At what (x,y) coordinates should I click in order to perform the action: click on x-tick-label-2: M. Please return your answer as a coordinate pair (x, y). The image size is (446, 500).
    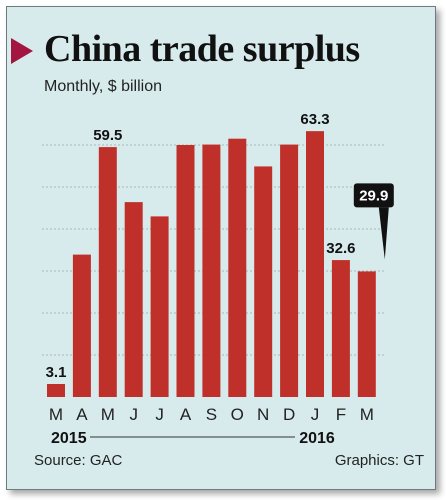
    Looking at the image, I should click on (108, 414).